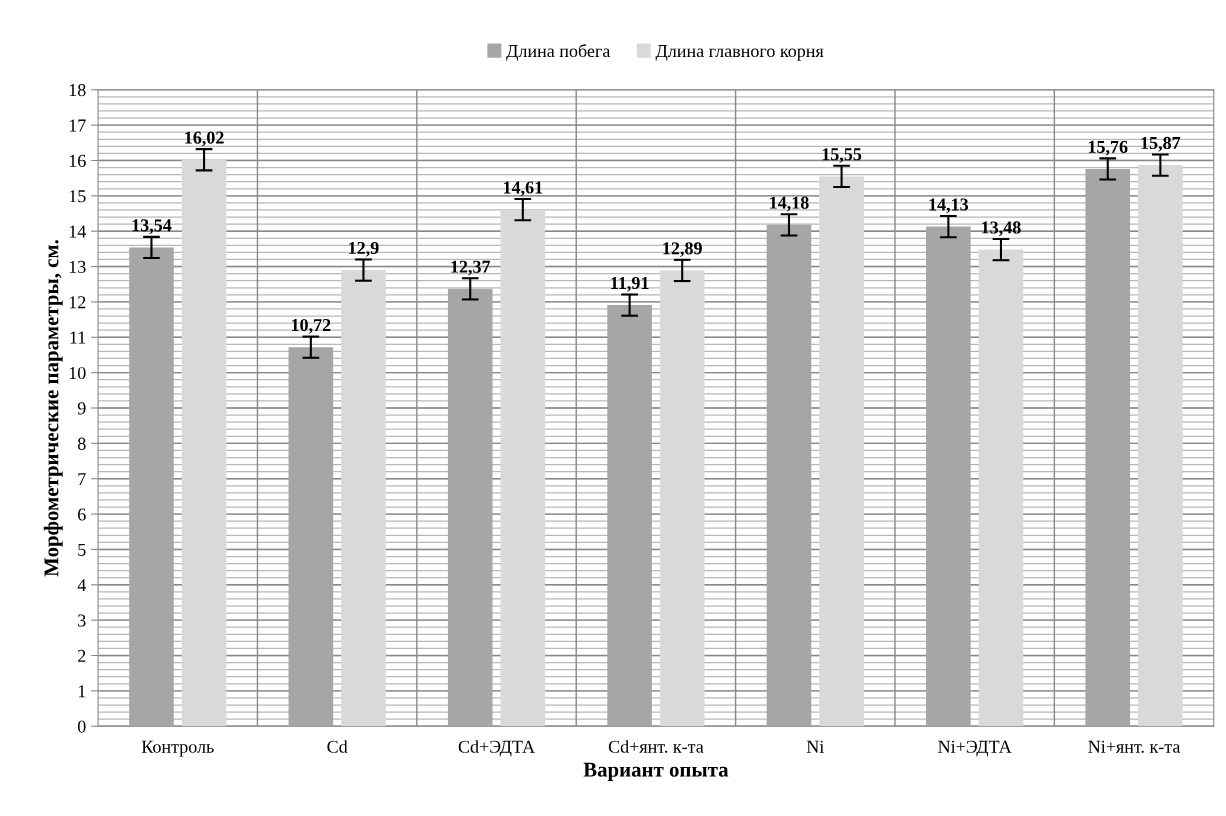 This screenshot has height=816, width=1226. Describe the element at coordinates (53, 408) in the screenshot. I see `y-axis-title: Морфометрические параметры, см.` at that location.